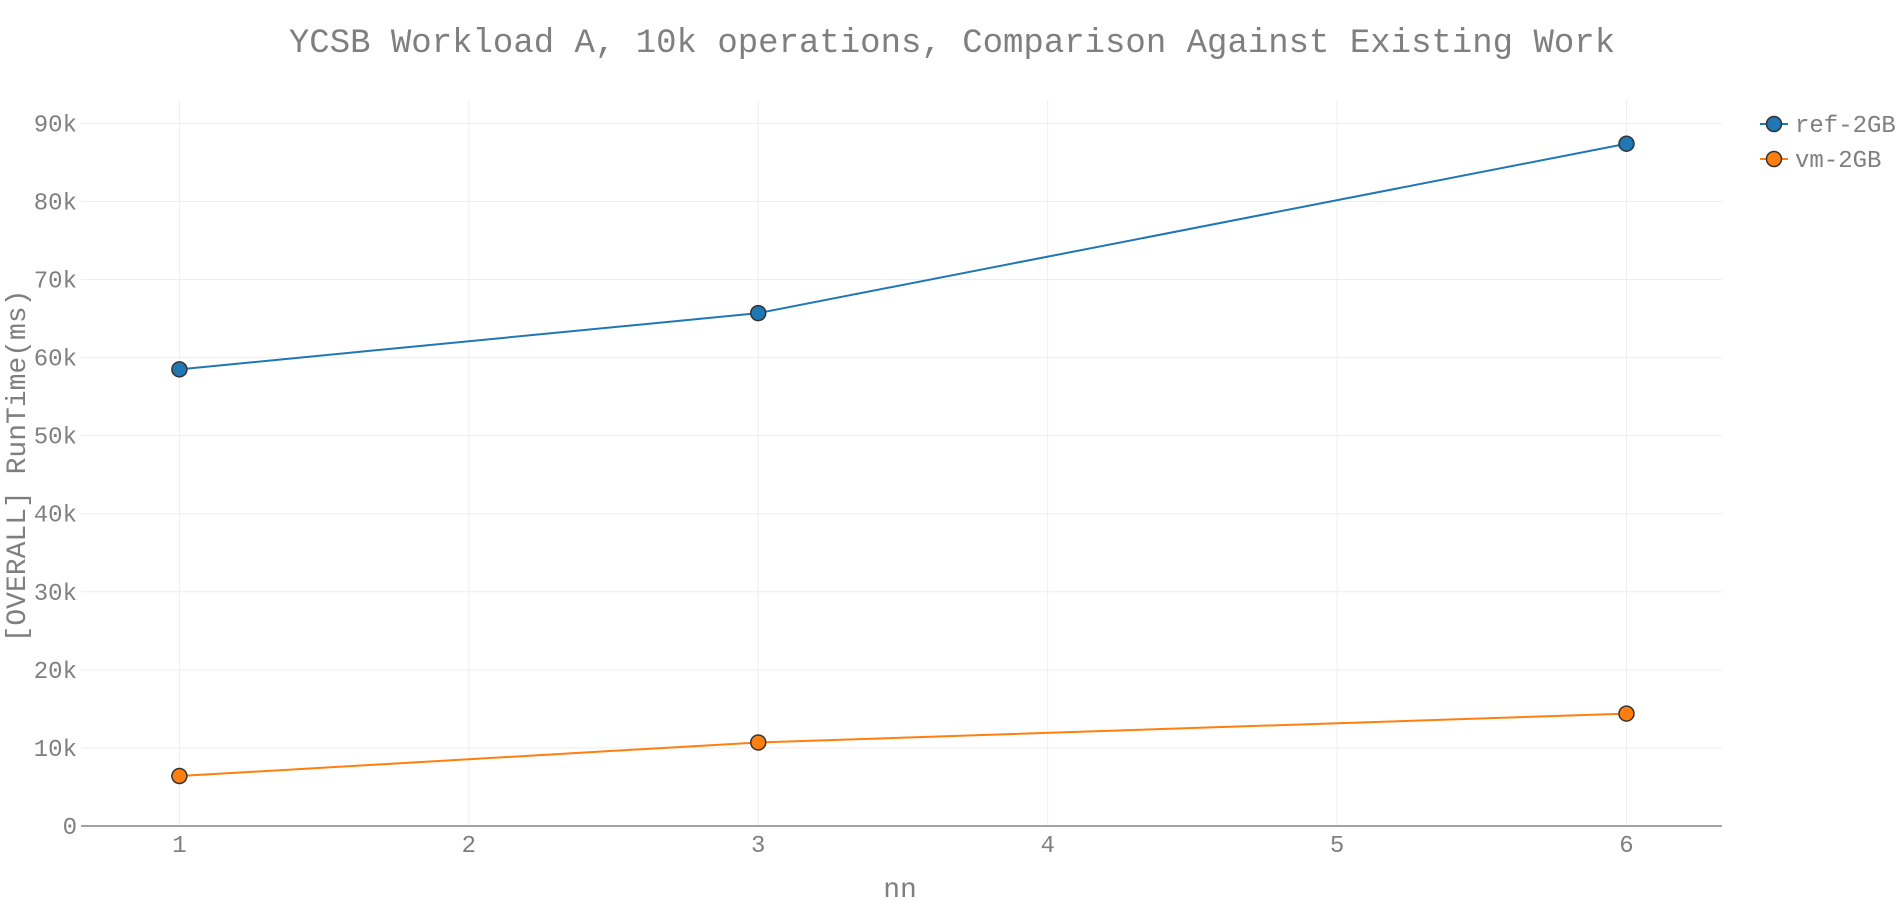 The height and width of the screenshot is (901, 1904). I want to click on legend-item-vm-2gb: vm-2GB, so click(1820, 161).